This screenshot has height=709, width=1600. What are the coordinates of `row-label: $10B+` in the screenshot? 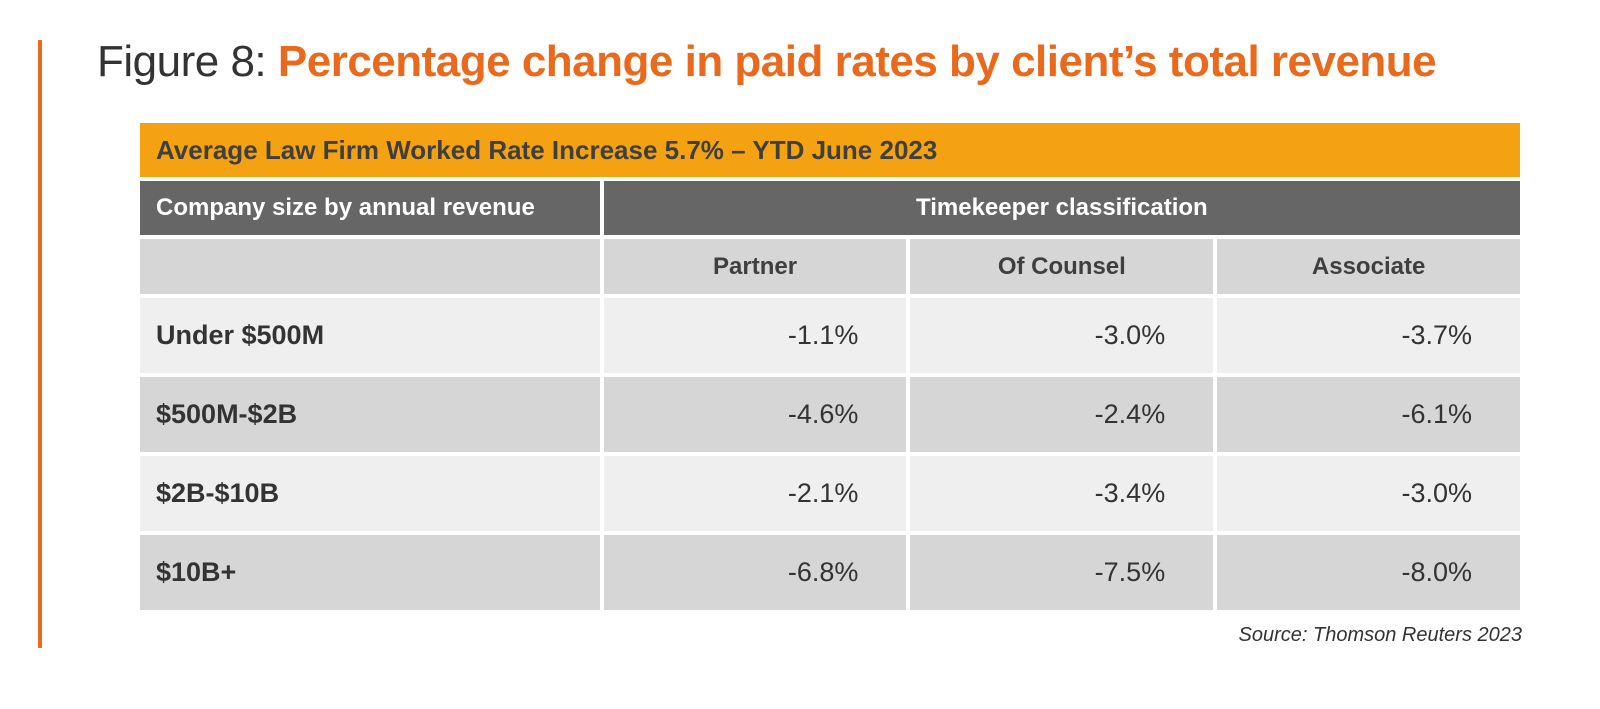 It's located at (370, 572).